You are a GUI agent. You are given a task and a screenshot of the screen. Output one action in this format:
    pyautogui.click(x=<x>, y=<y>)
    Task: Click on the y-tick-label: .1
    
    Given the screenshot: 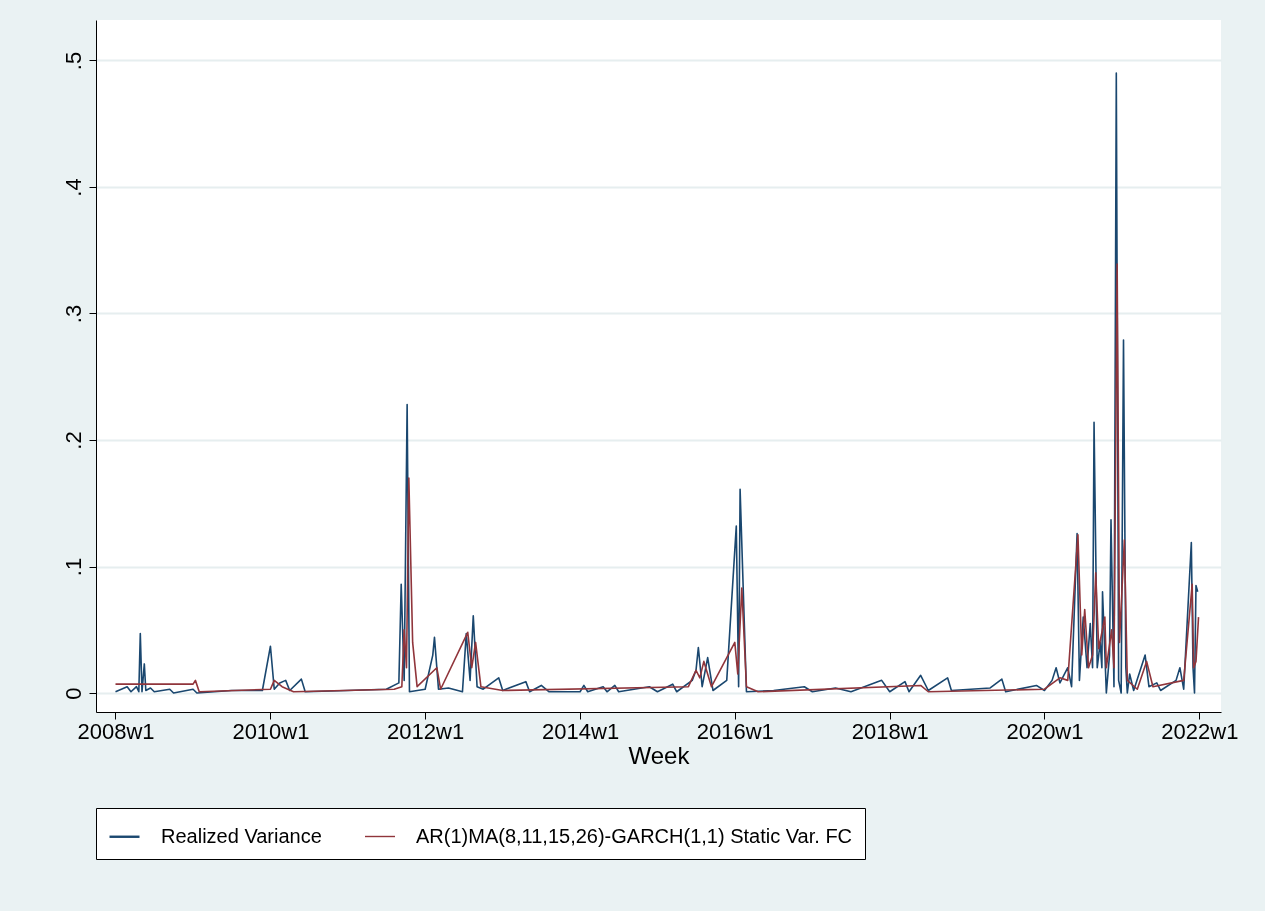 What is the action you would take?
    pyautogui.click(x=73, y=567)
    